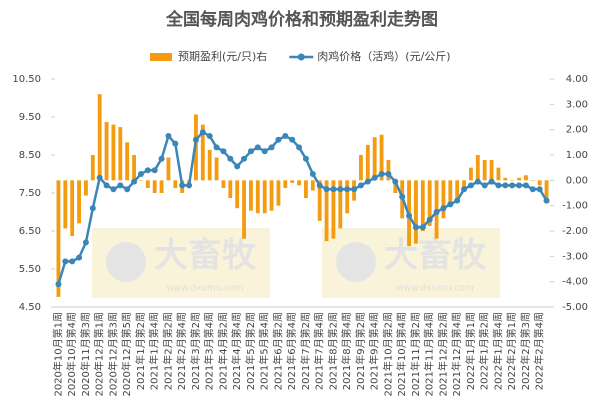  I want to click on y2-tick-label: 3.00, so click(577, 104).